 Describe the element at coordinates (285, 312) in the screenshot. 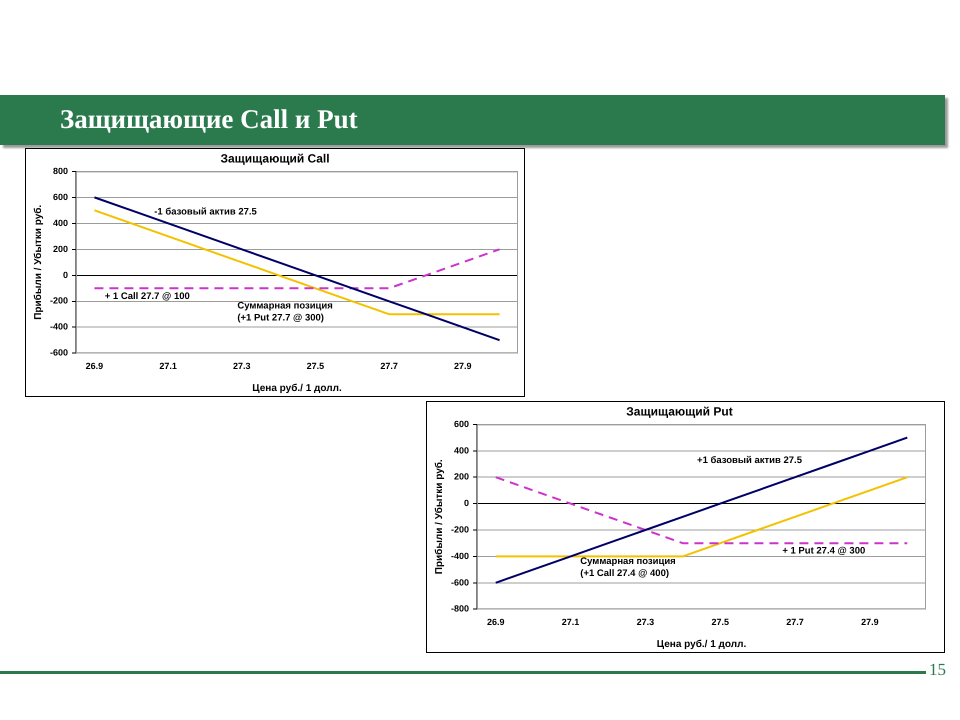

I see `series-label: Суммарная позиция (+1 Put 27.7 @ 300)` at that location.